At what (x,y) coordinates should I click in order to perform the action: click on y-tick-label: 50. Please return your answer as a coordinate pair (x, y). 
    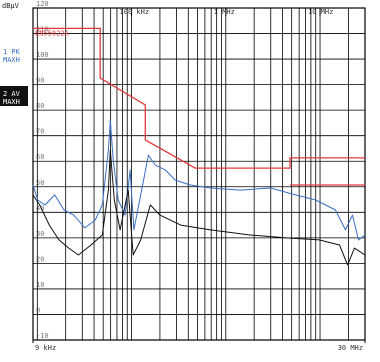
    Looking at the image, I should click on (40, 183).